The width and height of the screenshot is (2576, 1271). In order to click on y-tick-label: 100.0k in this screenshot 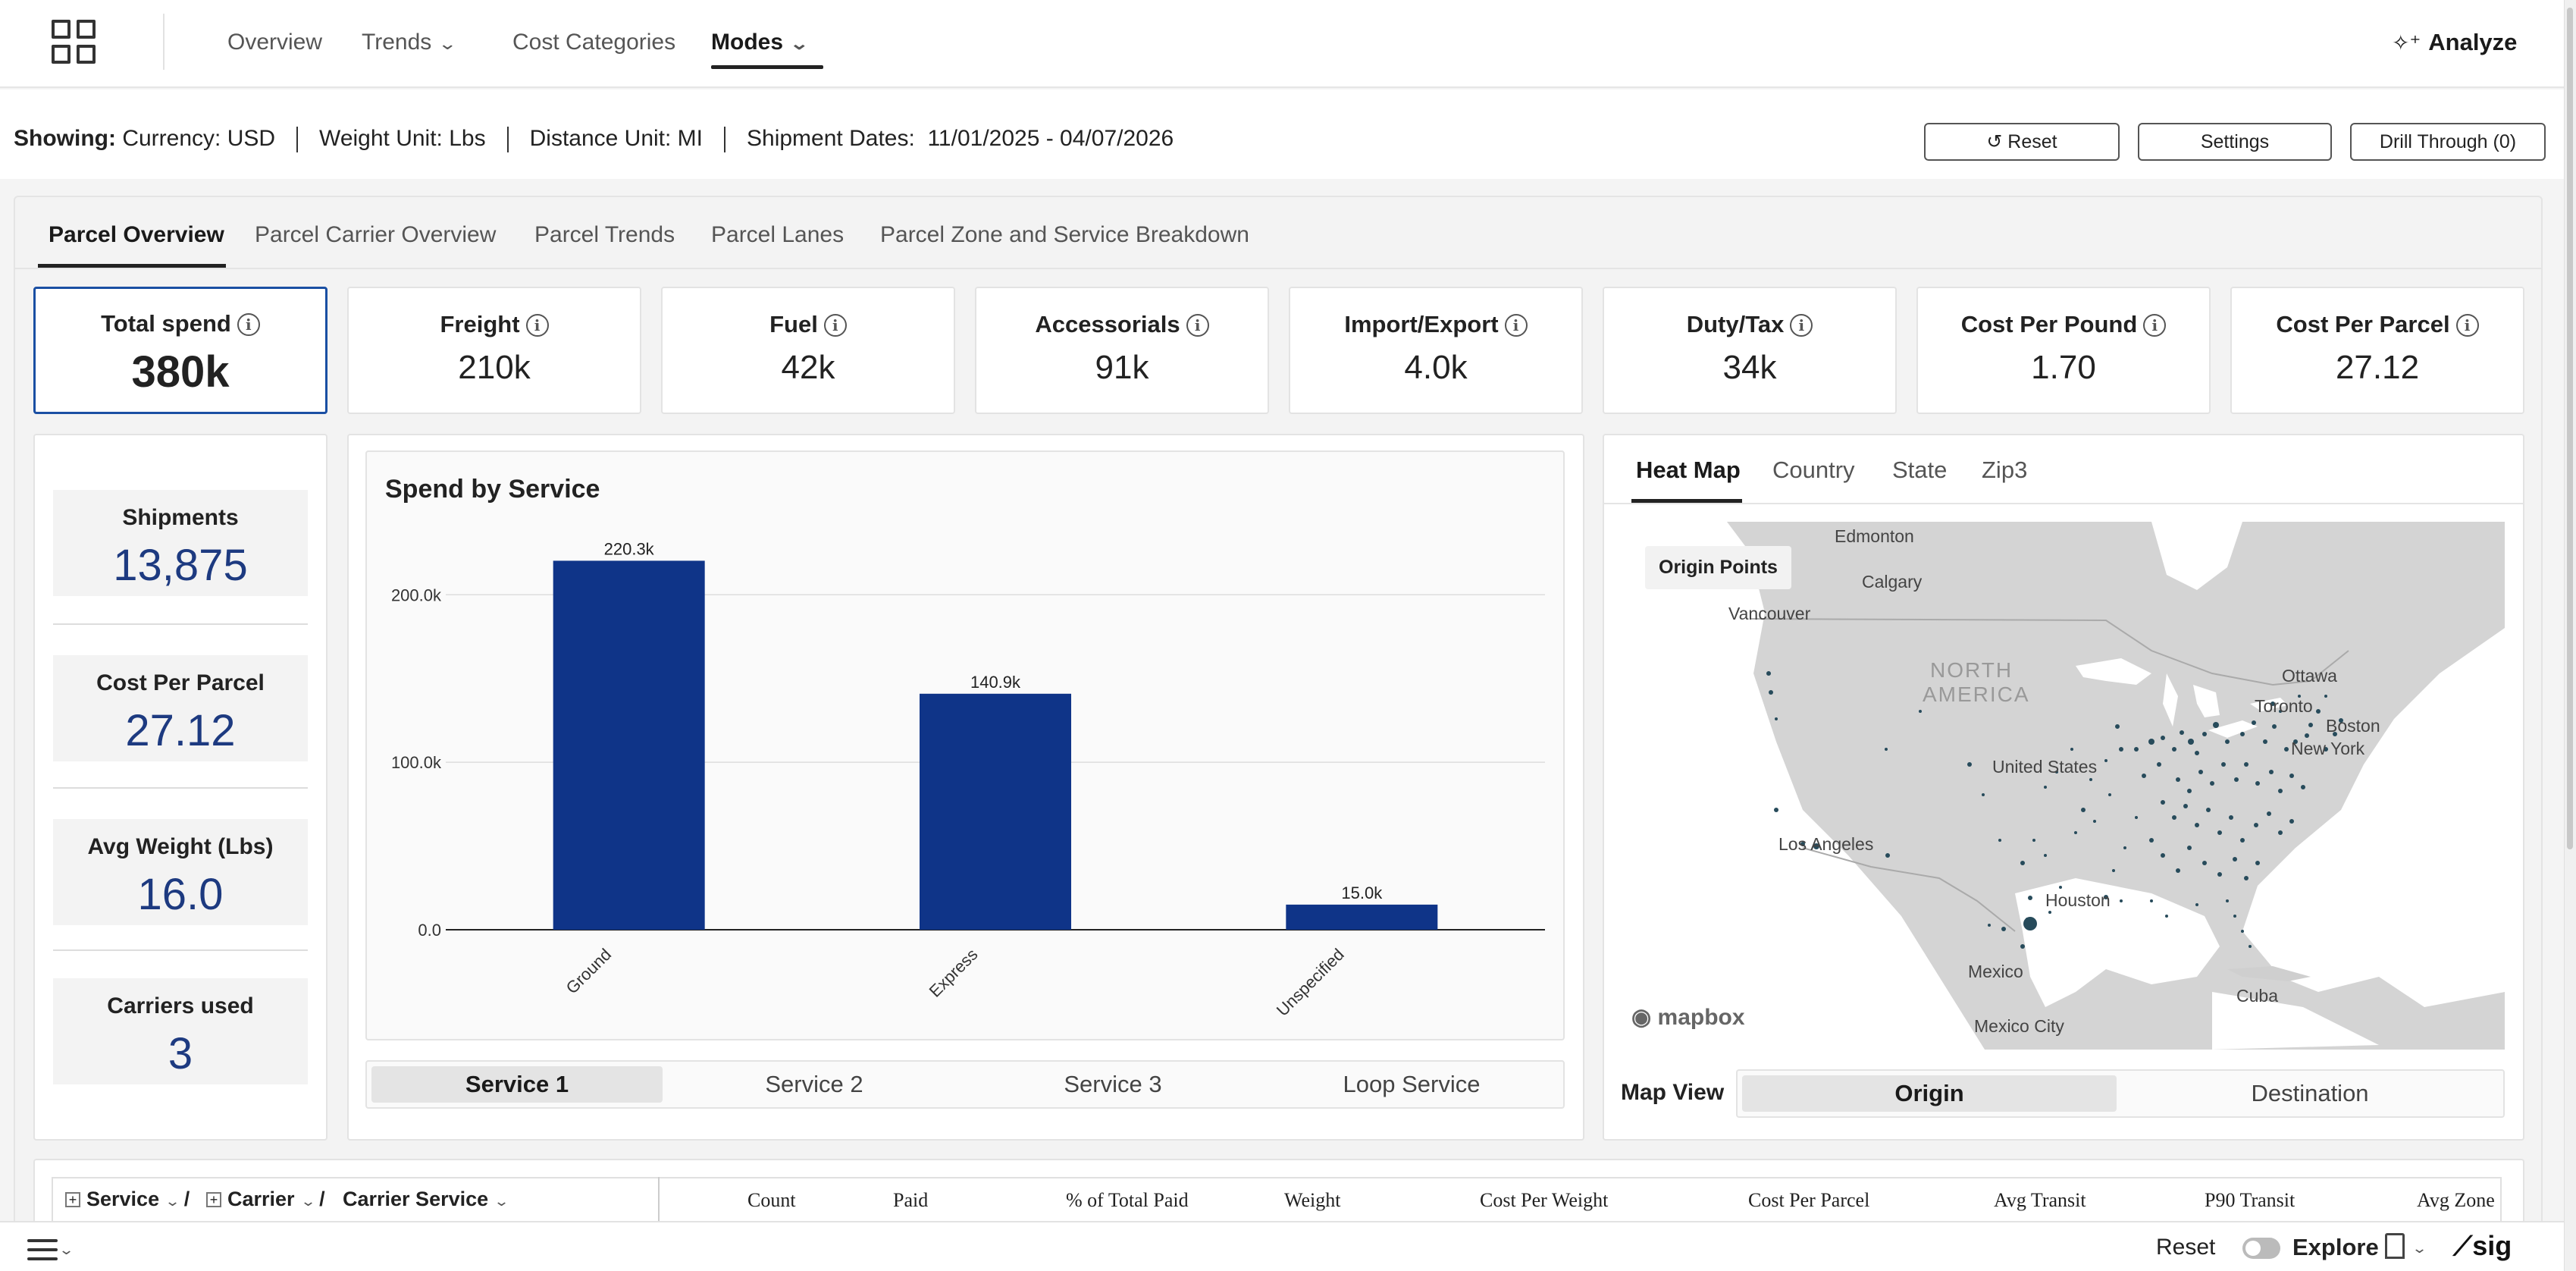, I will do `click(417, 762)`.